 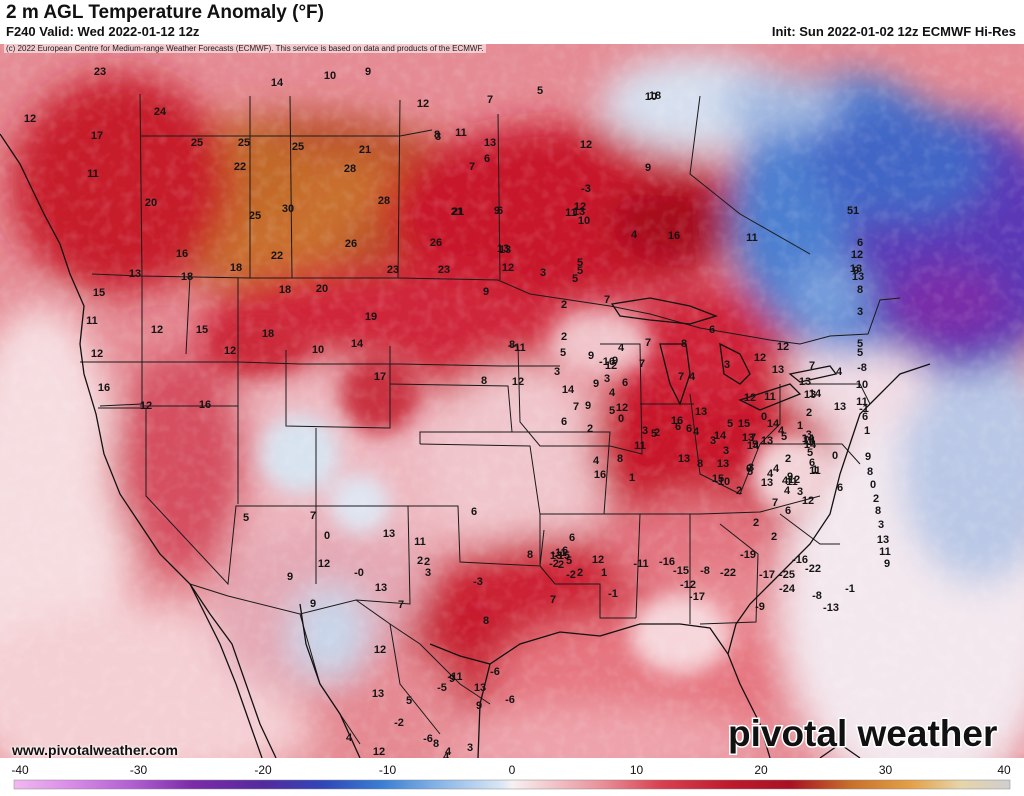 What do you see at coordinates (893, 31) in the screenshot?
I see `init-time: Init: Sun 2022-01-02 12z ECMWF Hi-Res` at bounding box center [893, 31].